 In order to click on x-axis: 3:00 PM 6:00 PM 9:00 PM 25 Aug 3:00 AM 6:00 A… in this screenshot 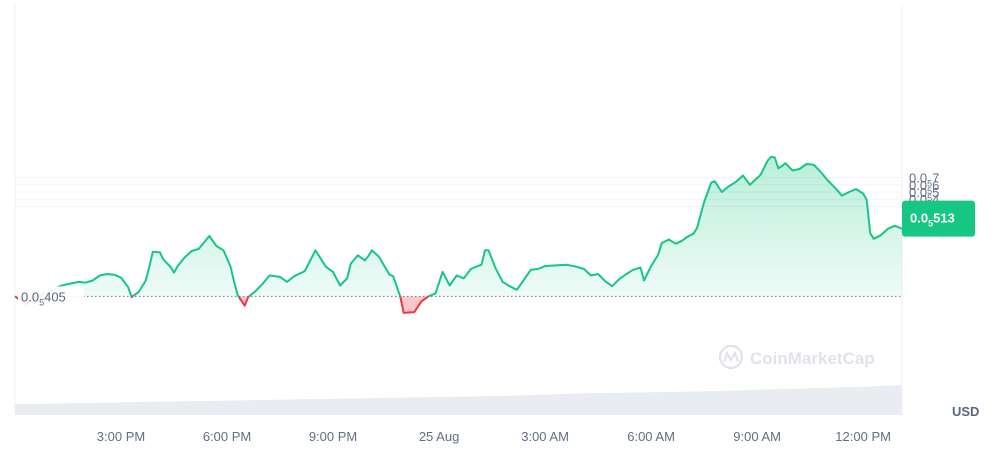, I will do `click(494, 436)`.